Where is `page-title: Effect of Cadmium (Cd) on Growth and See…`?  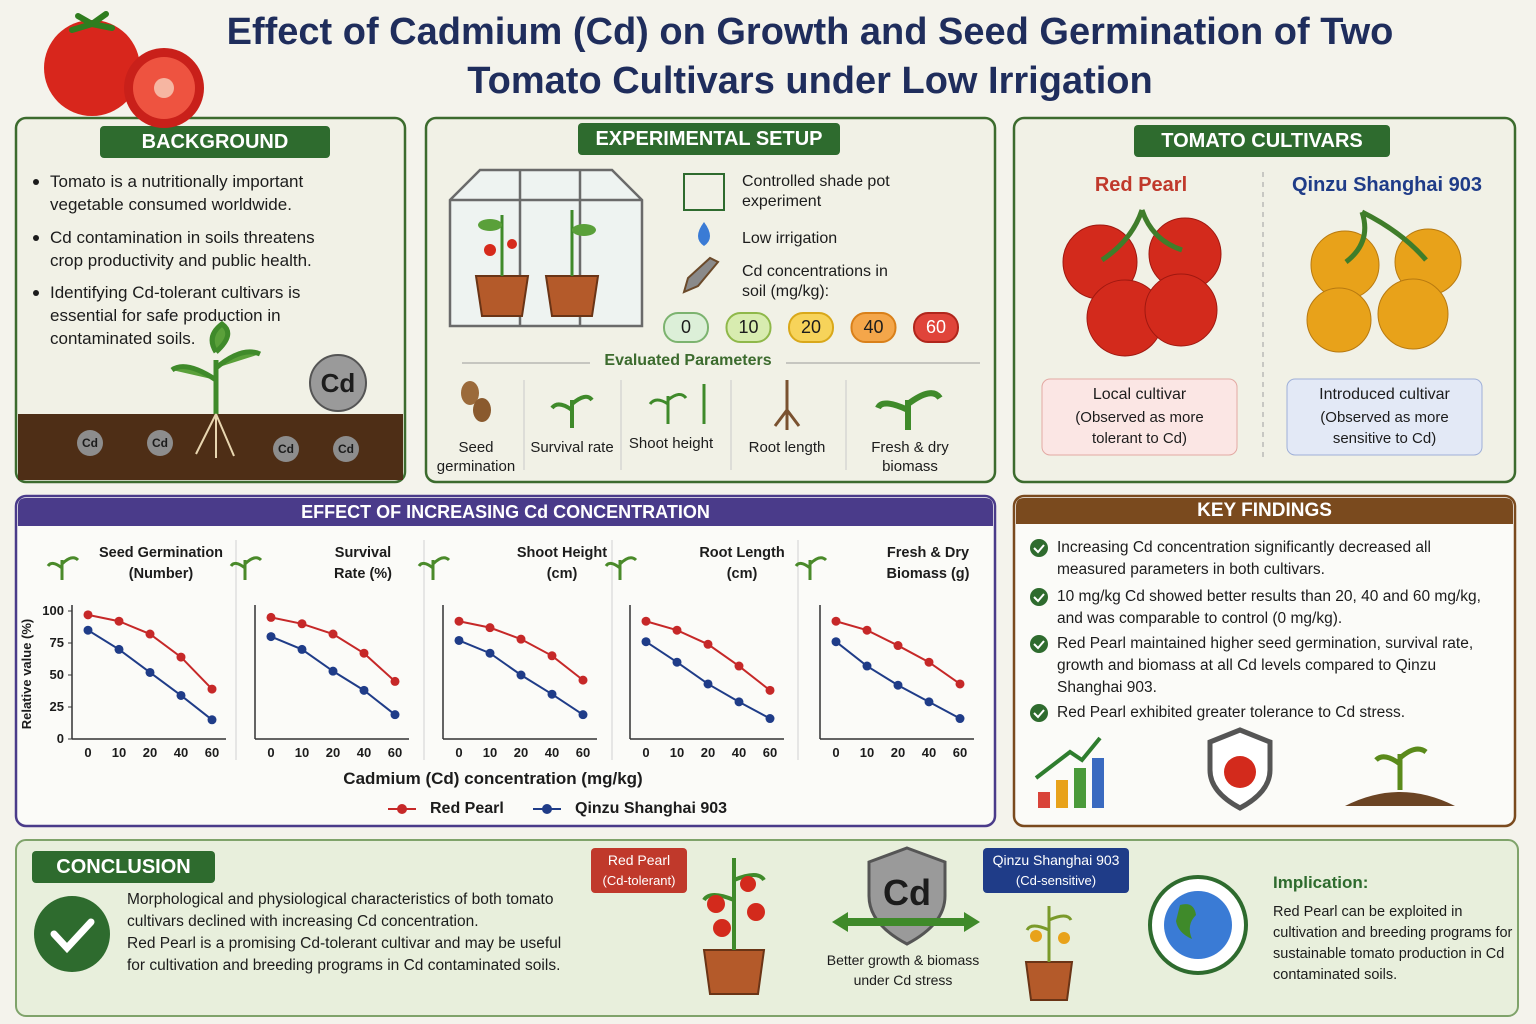
page-title: Effect of Cadmium (Cd) on Growth and See… is located at coordinates (810, 56).